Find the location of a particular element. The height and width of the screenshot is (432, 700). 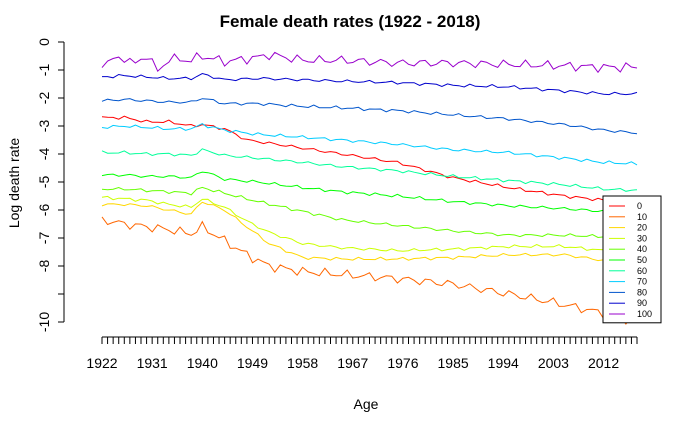

x-tick-label: 1949 is located at coordinates (252, 363).